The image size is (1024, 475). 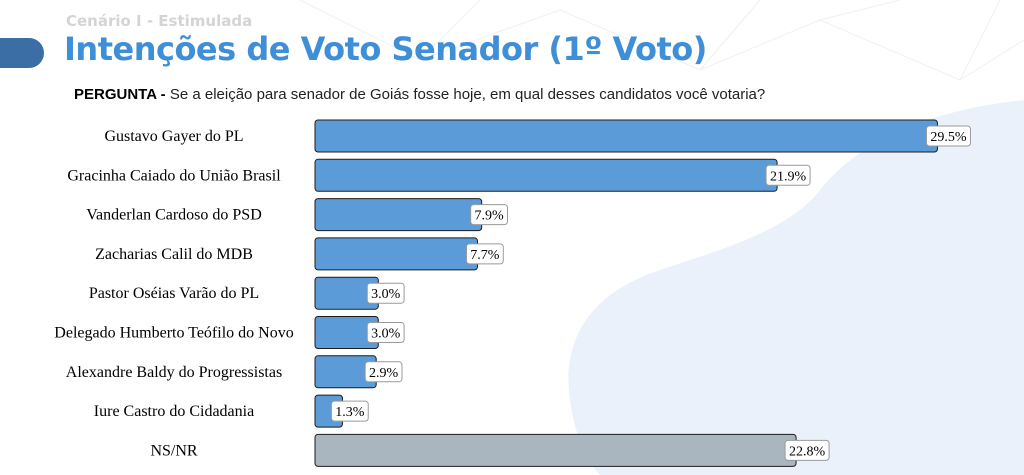 I want to click on value-label: 2.9%, so click(x=384, y=373).